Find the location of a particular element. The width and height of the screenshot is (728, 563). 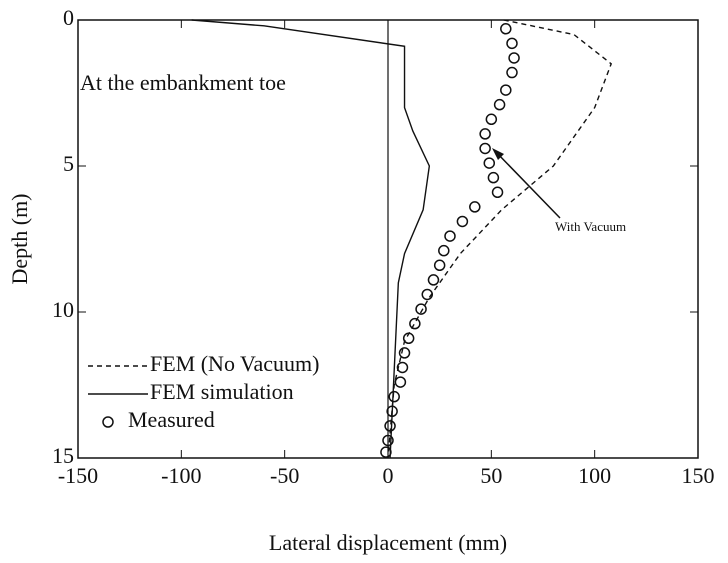

x-axis-label: Lateral displacement (mm) is located at coordinates (388, 542).